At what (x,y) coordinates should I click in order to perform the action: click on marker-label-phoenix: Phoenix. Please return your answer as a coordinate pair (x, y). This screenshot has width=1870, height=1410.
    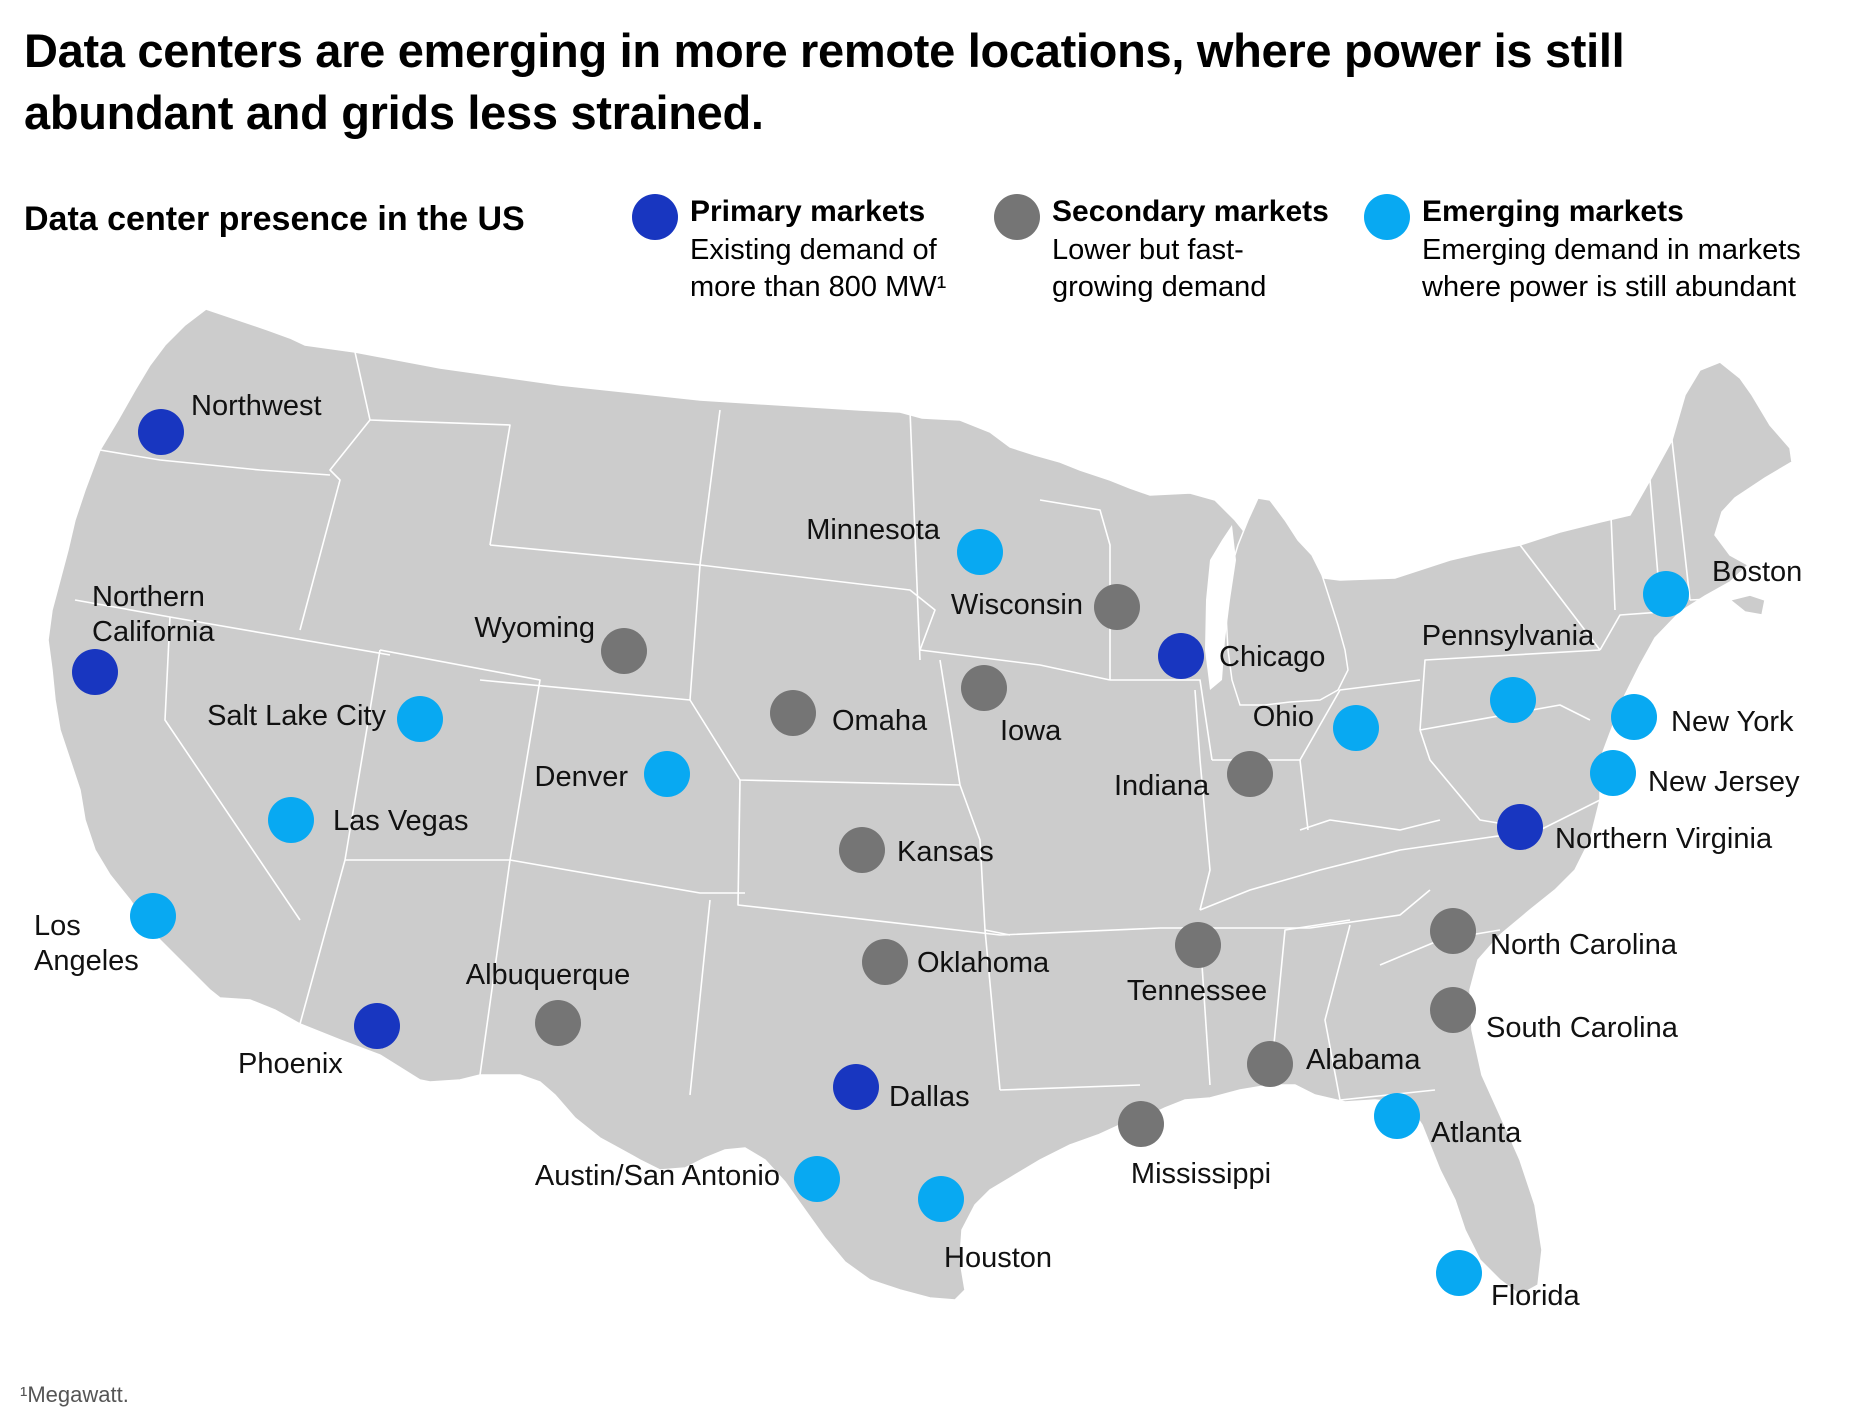
    Looking at the image, I should click on (290, 1064).